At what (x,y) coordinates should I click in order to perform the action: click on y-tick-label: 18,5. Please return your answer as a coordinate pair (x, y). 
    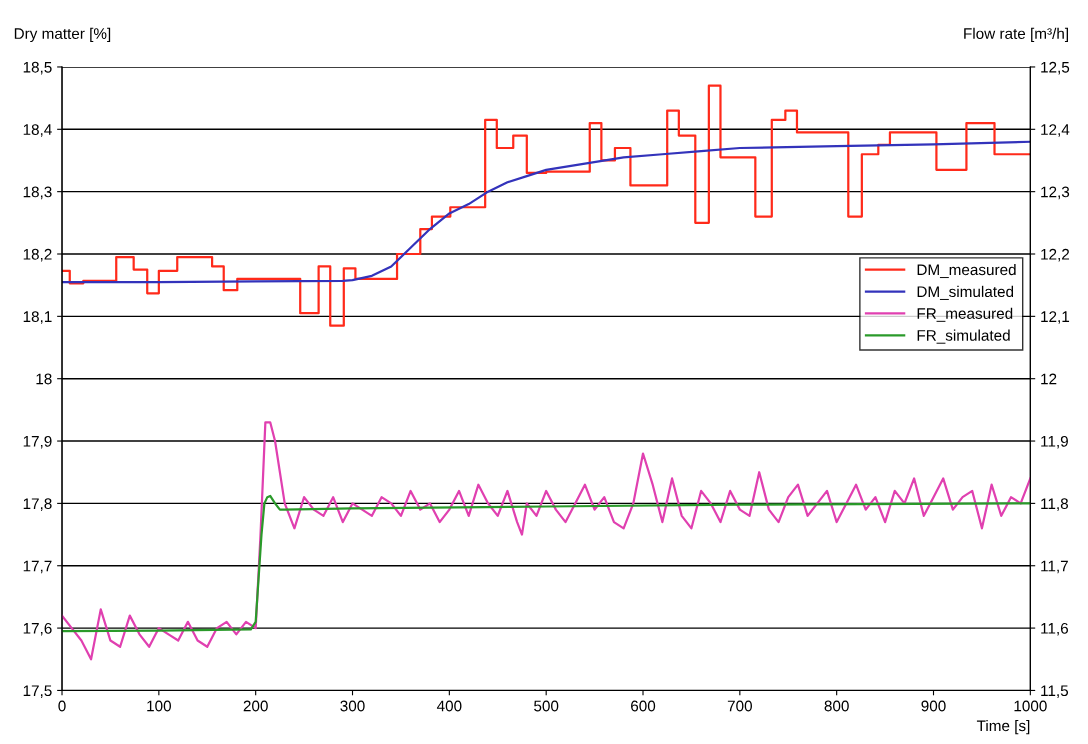
    Looking at the image, I should click on (37, 68).